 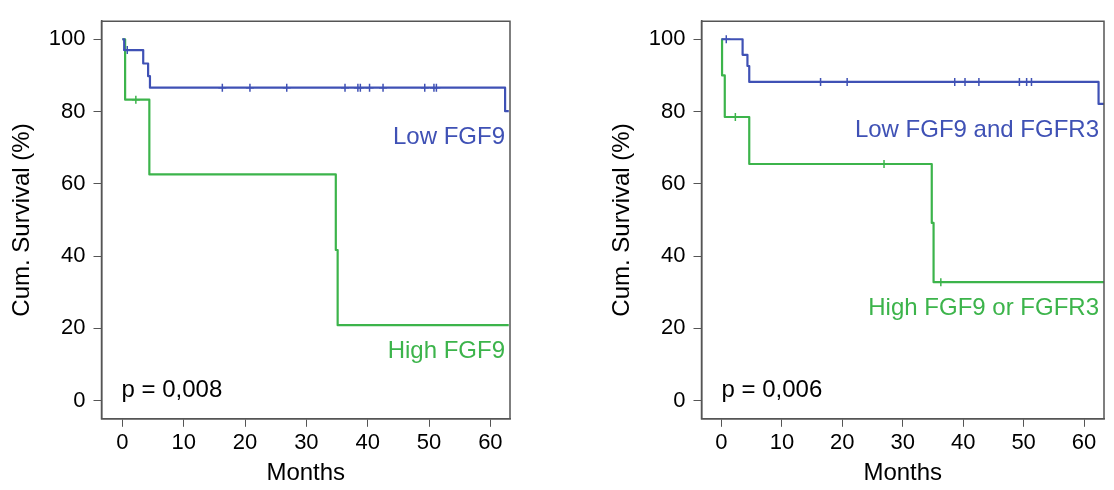 What do you see at coordinates (983, 306) in the screenshot?
I see `series-label: High FGF9 or FGFR3` at bounding box center [983, 306].